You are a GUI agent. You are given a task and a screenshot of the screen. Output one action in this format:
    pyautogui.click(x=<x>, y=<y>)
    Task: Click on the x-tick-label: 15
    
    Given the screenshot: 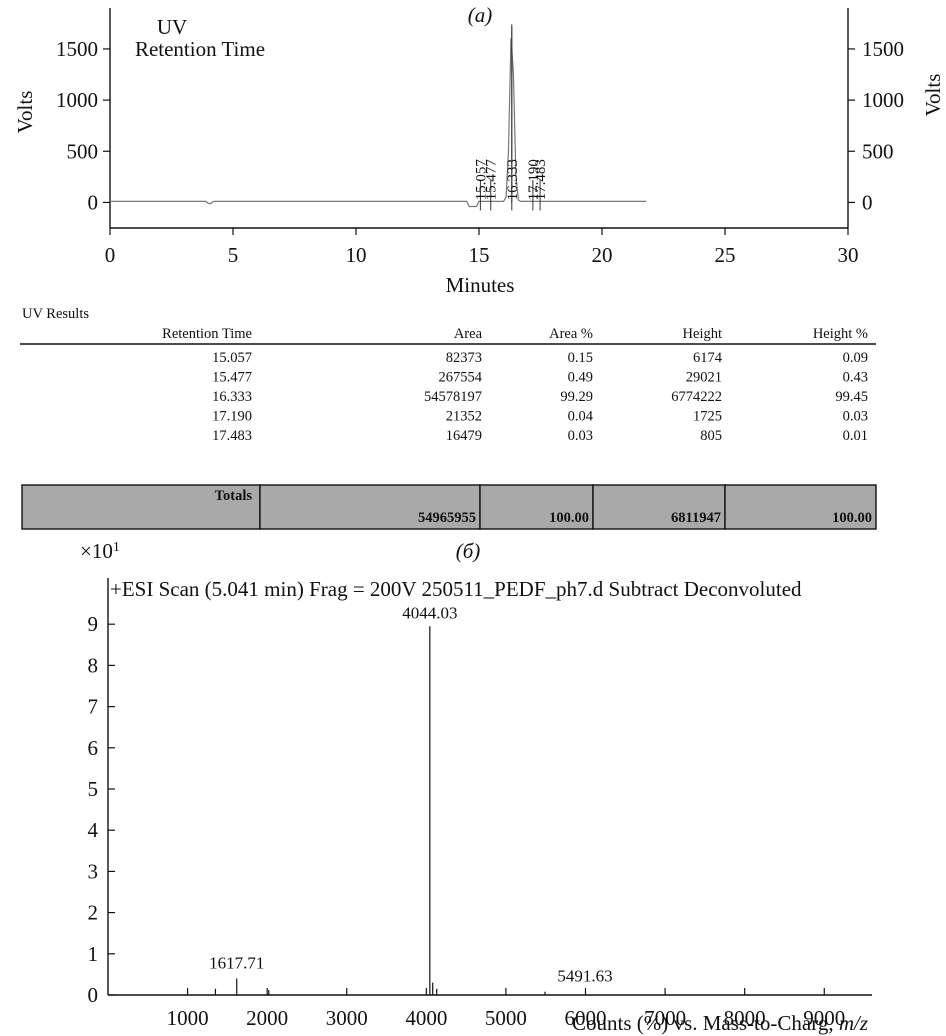 What is the action you would take?
    pyautogui.click(x=479, y=255)
    